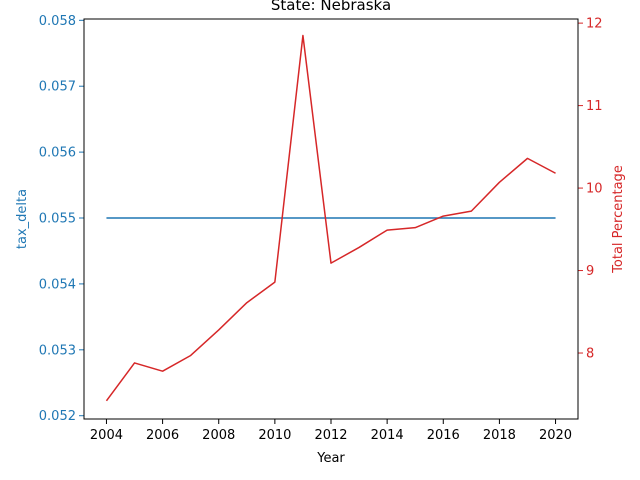 The height and width of the screenshot is (480, 640). I want to click on x-tick-label: 2006, so click(162, 435).